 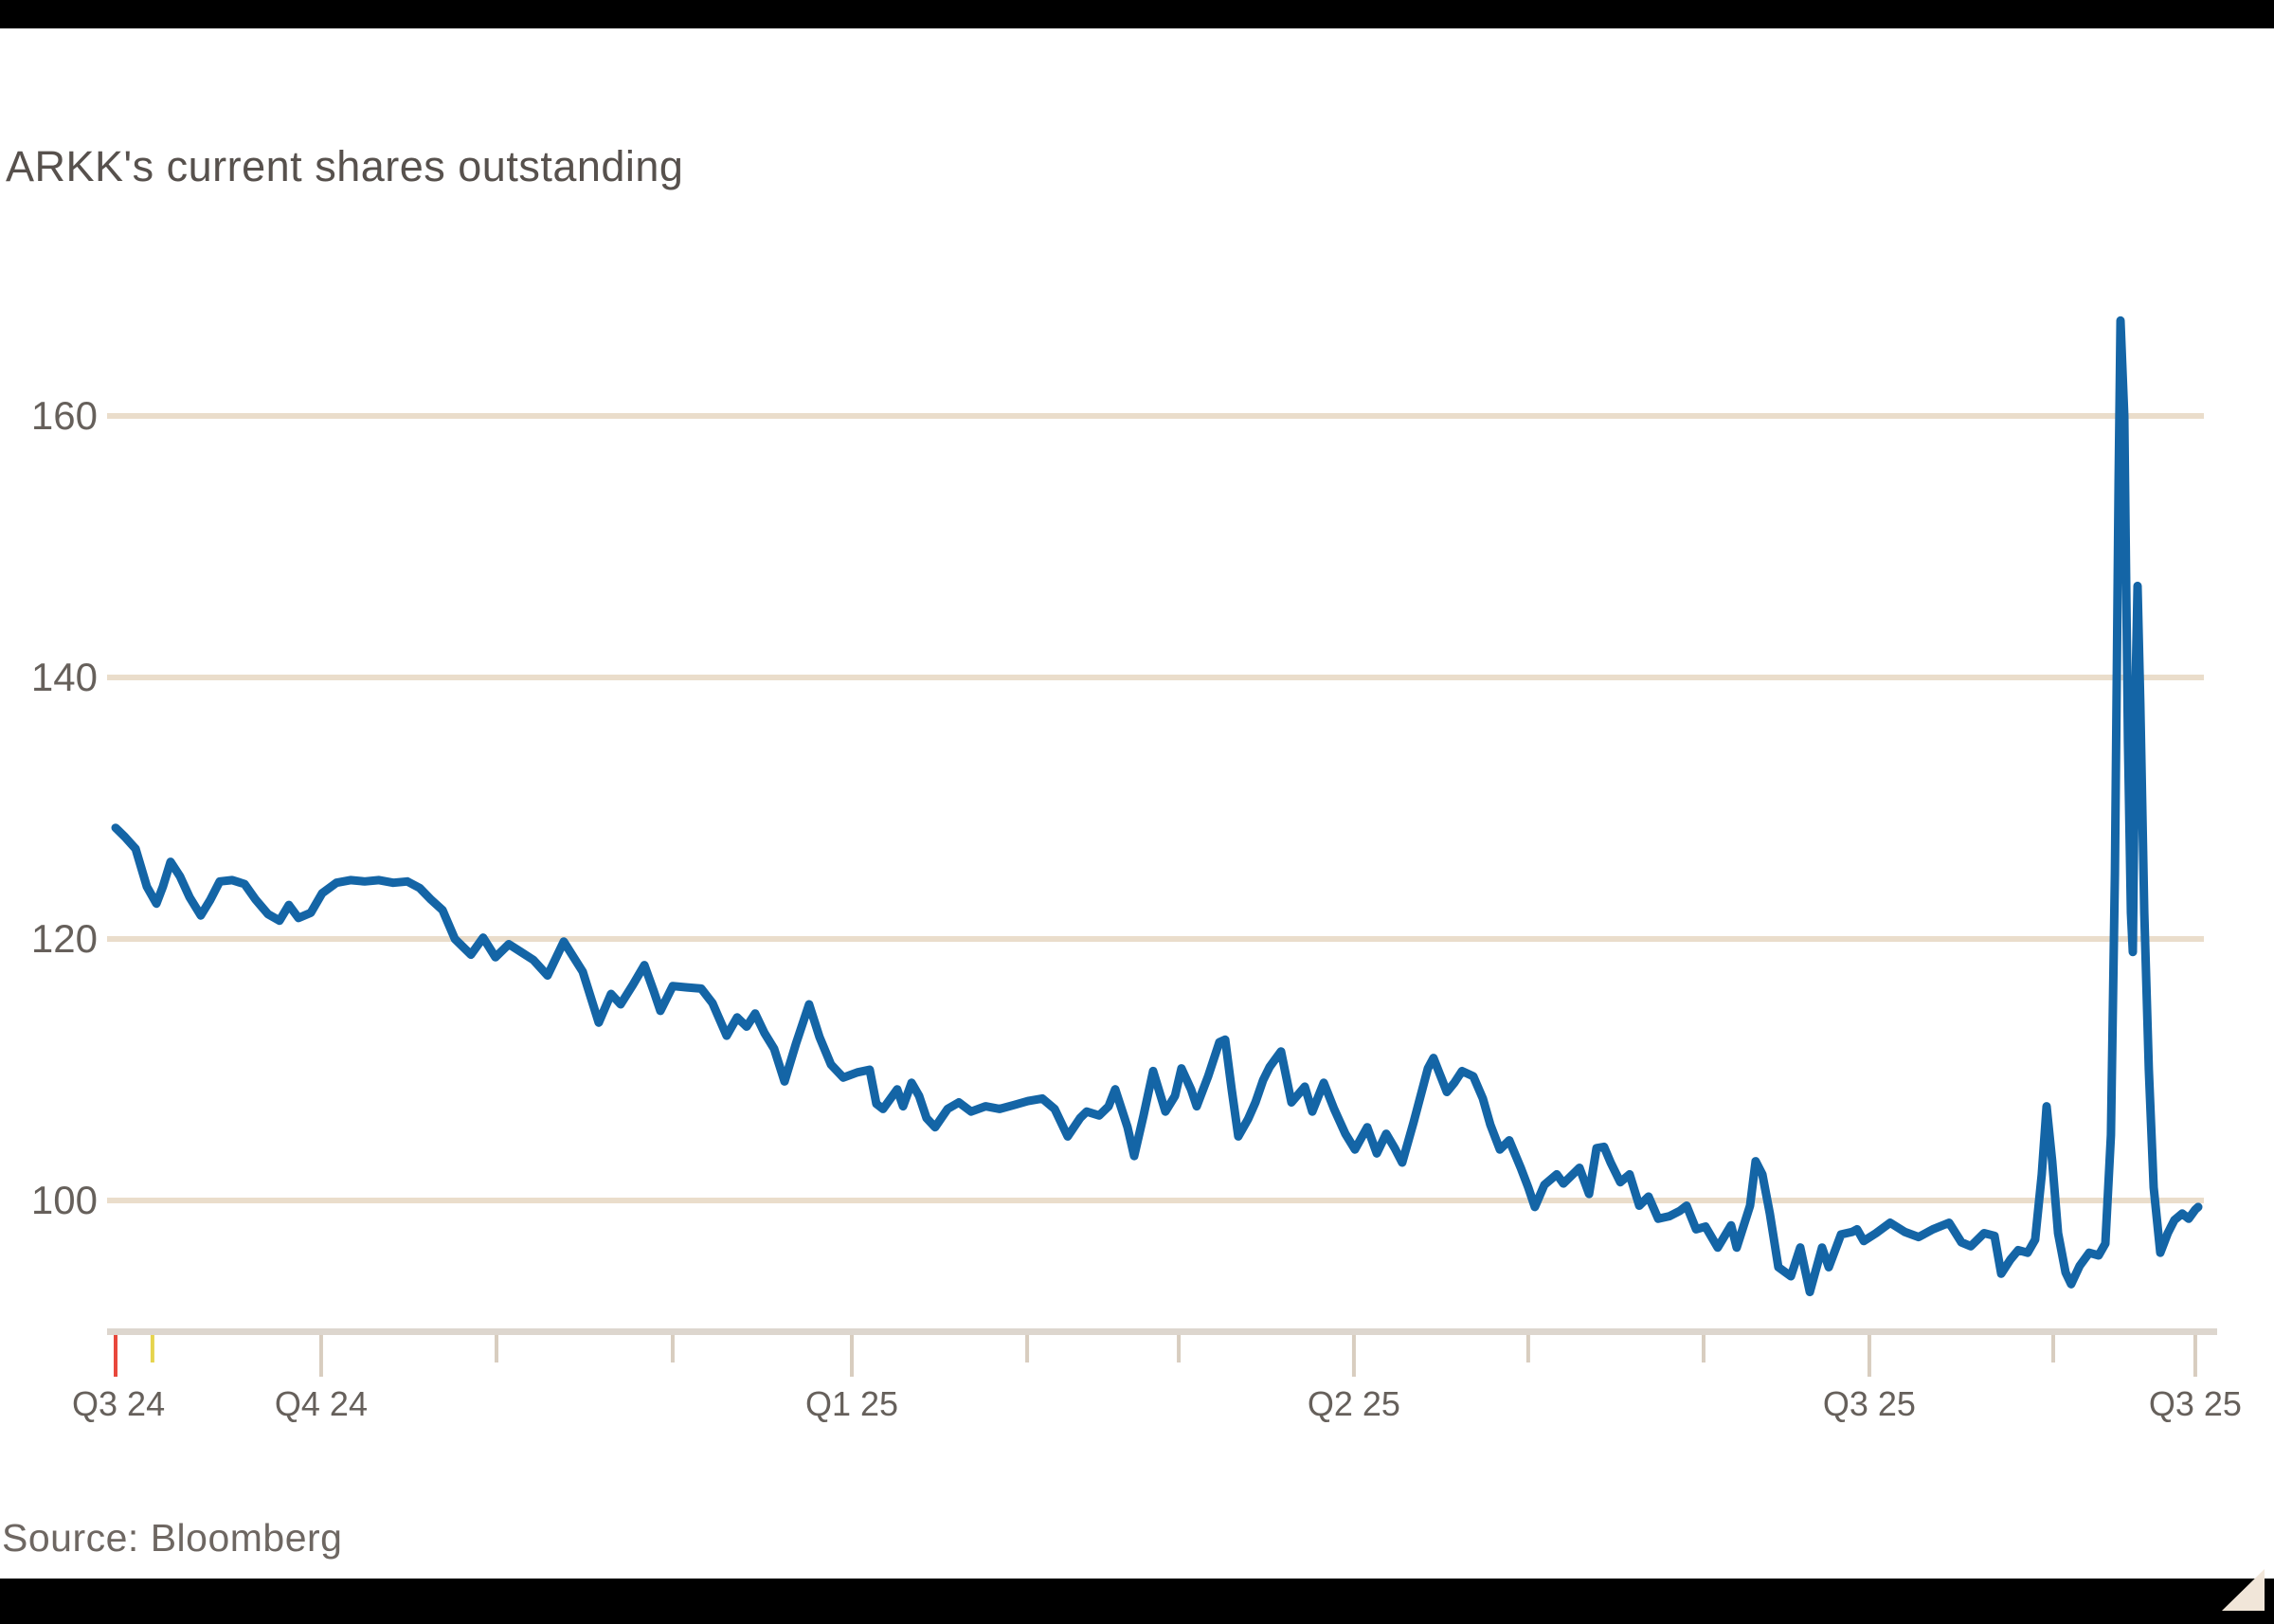 What do you see at coordinates (851, 1403) in the screenshot?
I see `x-tick-label-2: Q1 25` at bounding box center [851, 1403].